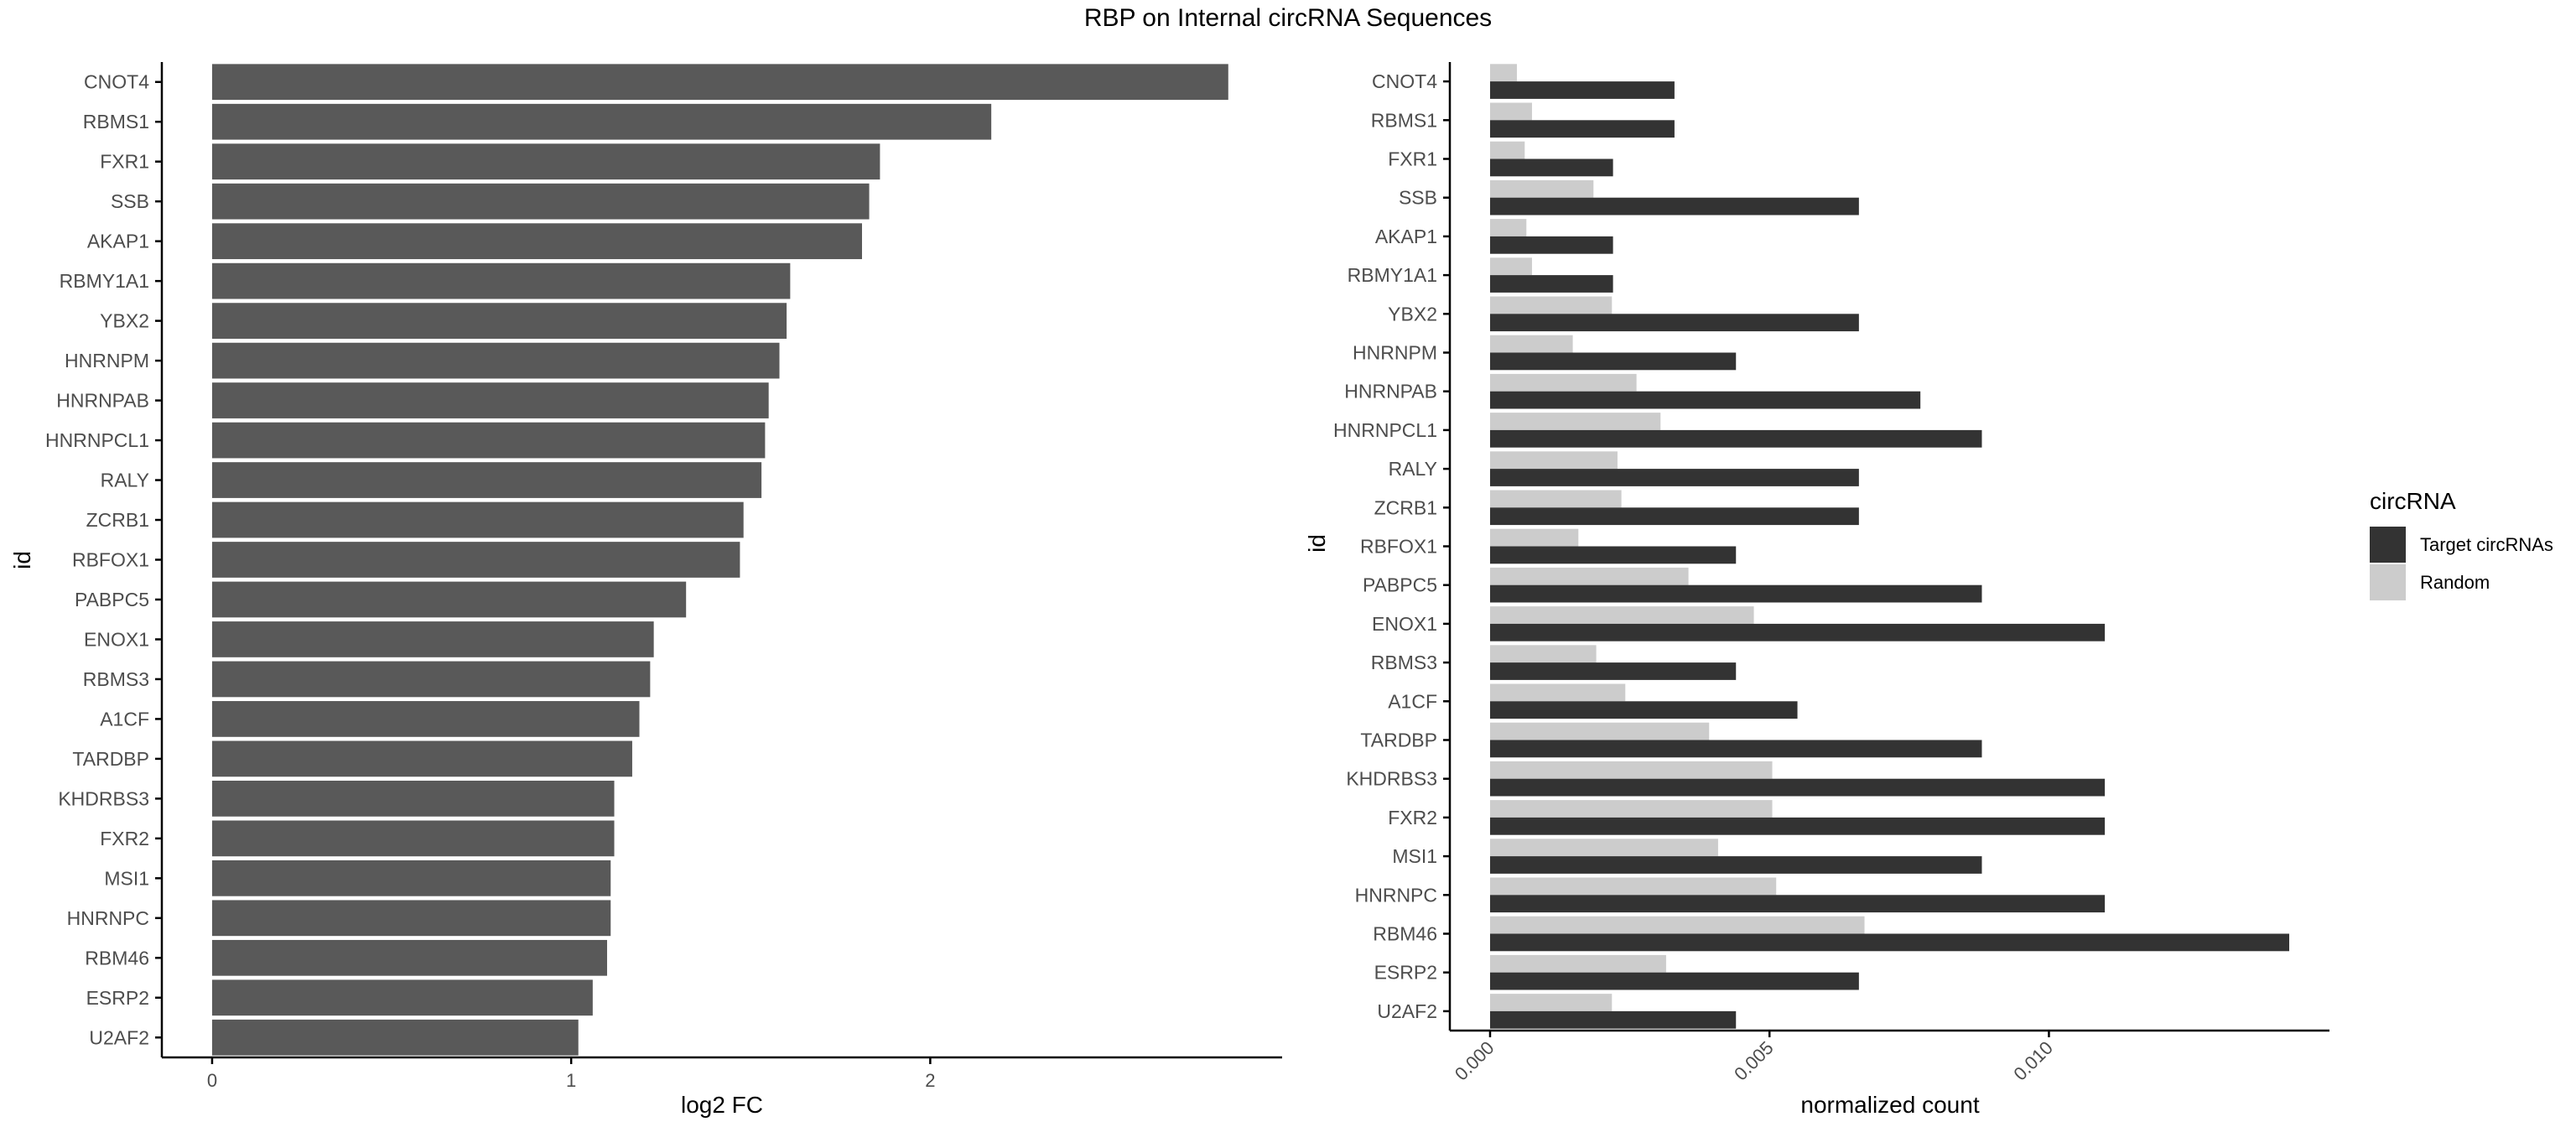 The image size is (2576, 1127). What do you see at coordinates (117, 958) in the screenshot?
I see `left-y-tick-label: RBM46` at bounding box center [117, 958].